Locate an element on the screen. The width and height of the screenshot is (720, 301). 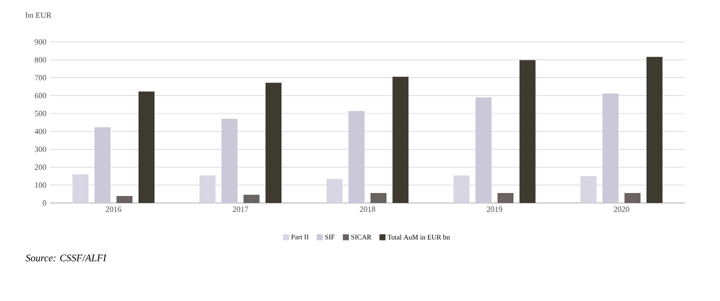
x-tick-label: 2019 is located at coordinates (494, 209).